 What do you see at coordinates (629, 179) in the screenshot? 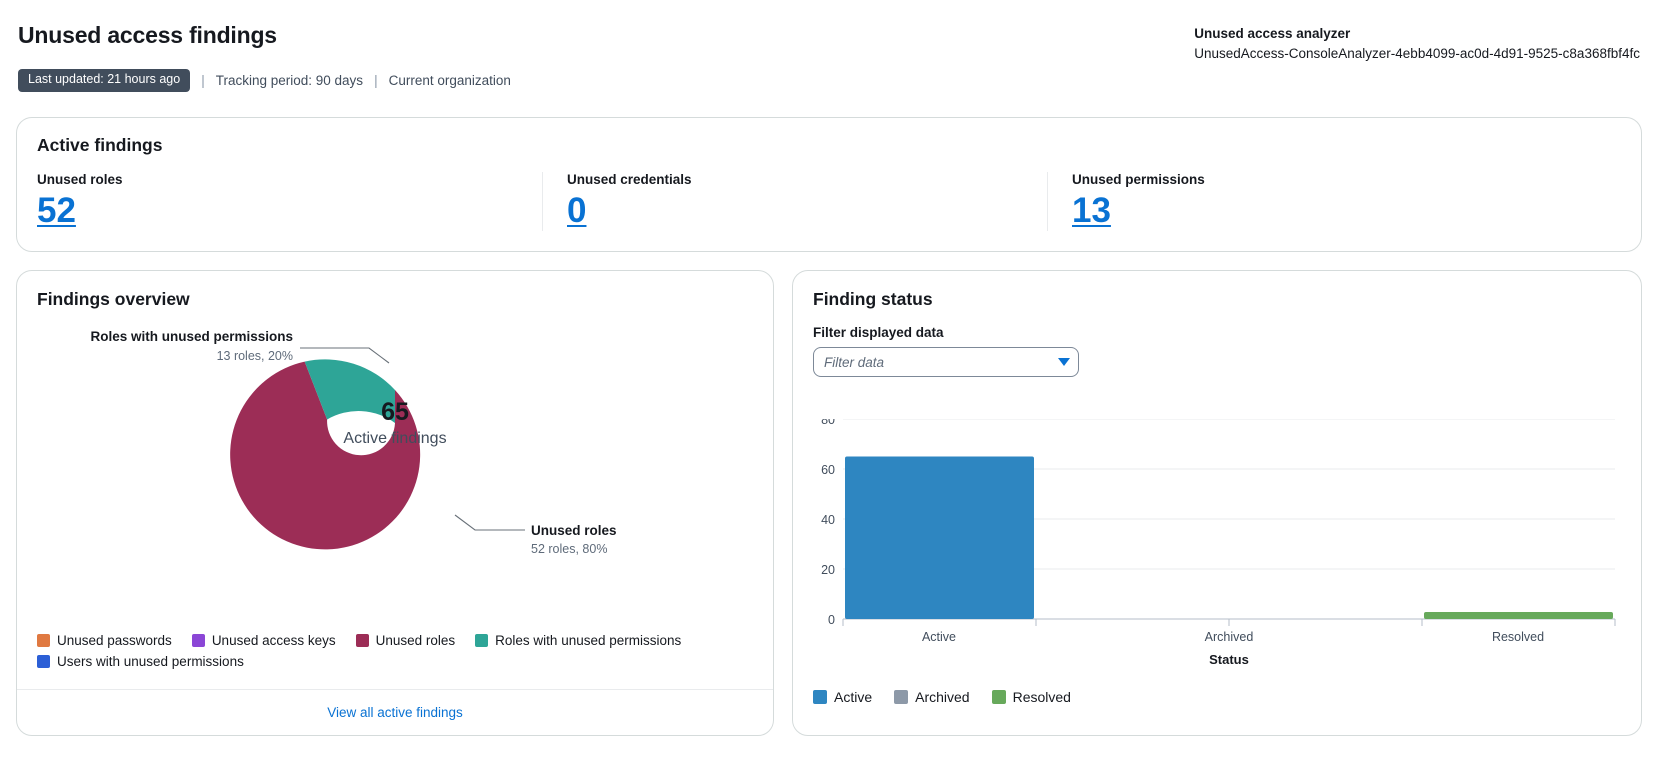
I see `metric-label: Unused credentials` at bounding box center [629, 179].